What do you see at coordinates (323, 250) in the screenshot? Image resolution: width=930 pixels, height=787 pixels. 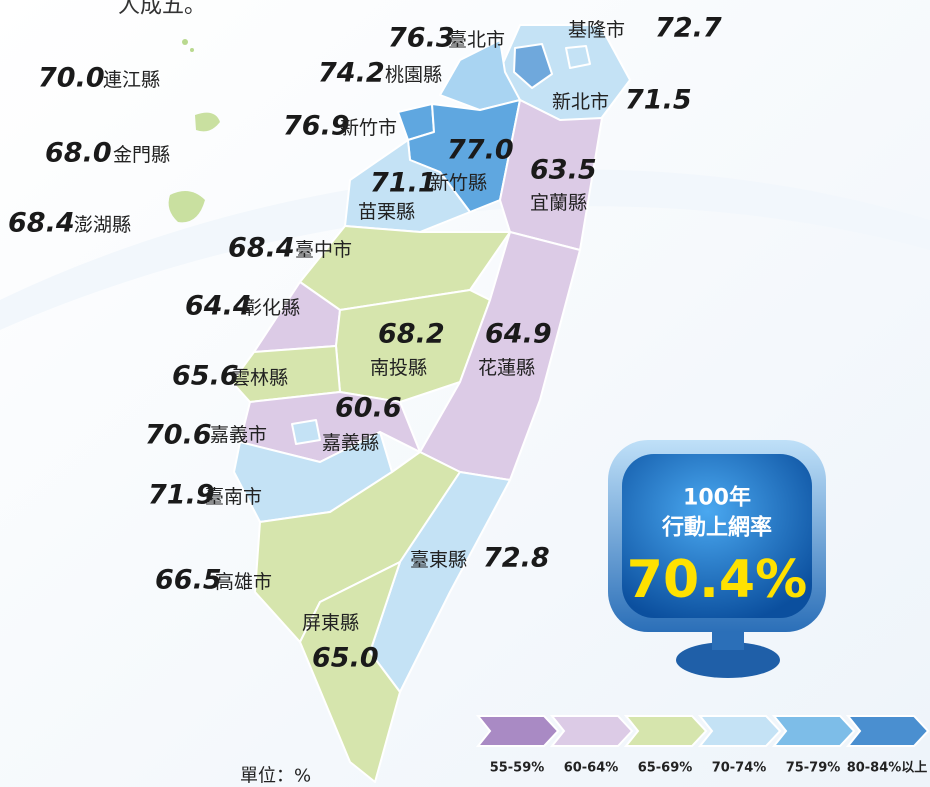 I see `region-name: 臺中市` at bounding box center [323, 250].